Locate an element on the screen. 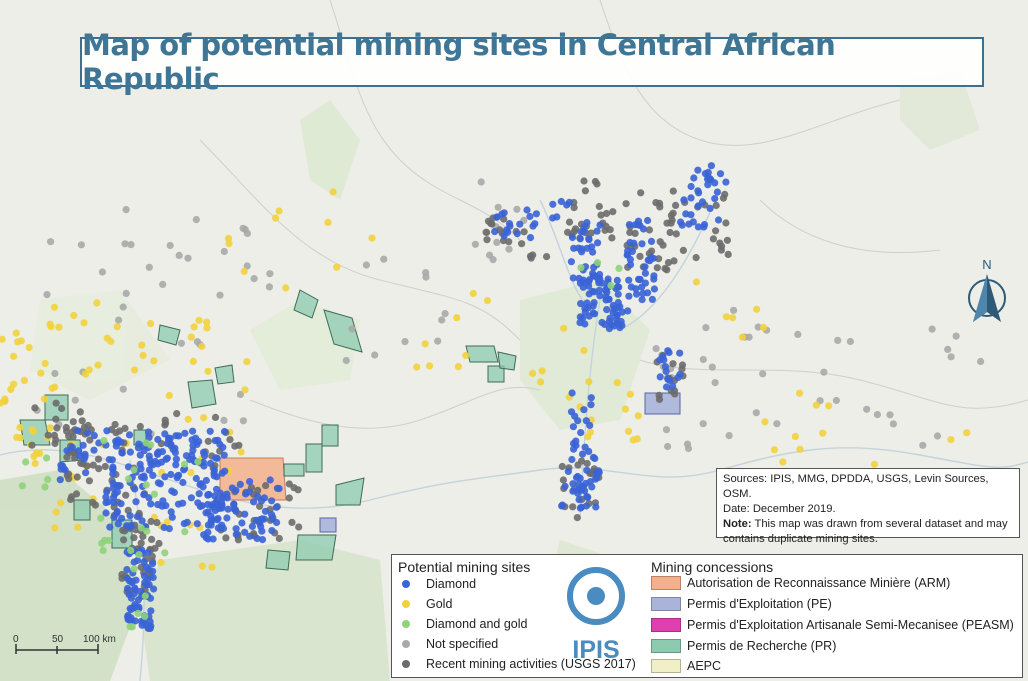 This screenshot has width=1028, height=681. scale-label-50: 50 is located at coordinates (58, 639).